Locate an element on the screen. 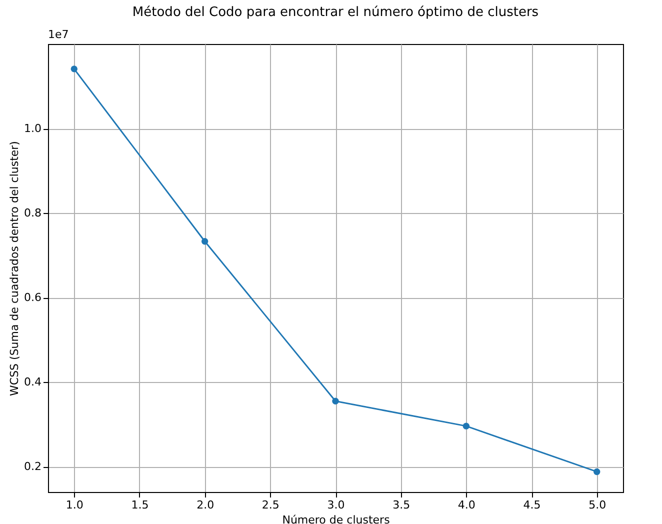 The width and height of the screenshot is (662, 524). x-tick-label: 2.5 is located at coordinates (271, 505).